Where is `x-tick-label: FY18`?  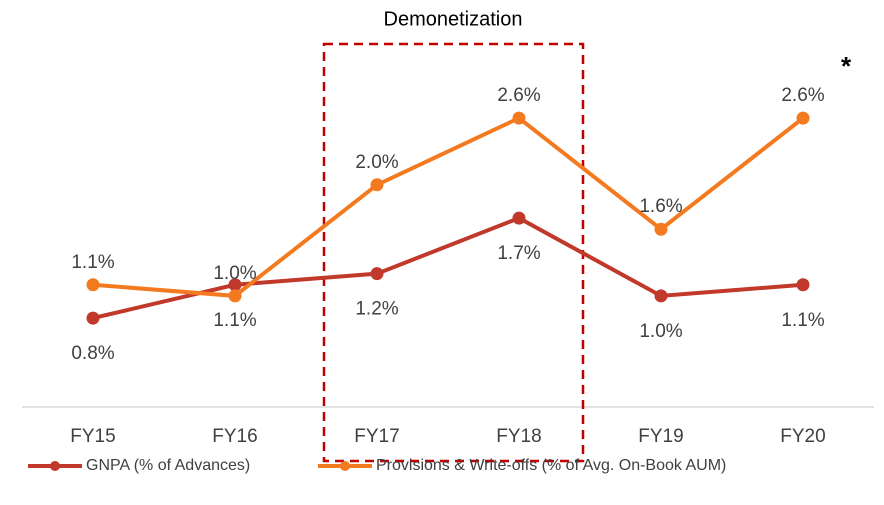 x-tick-label: FY18 is located at coordinates (518, 436).